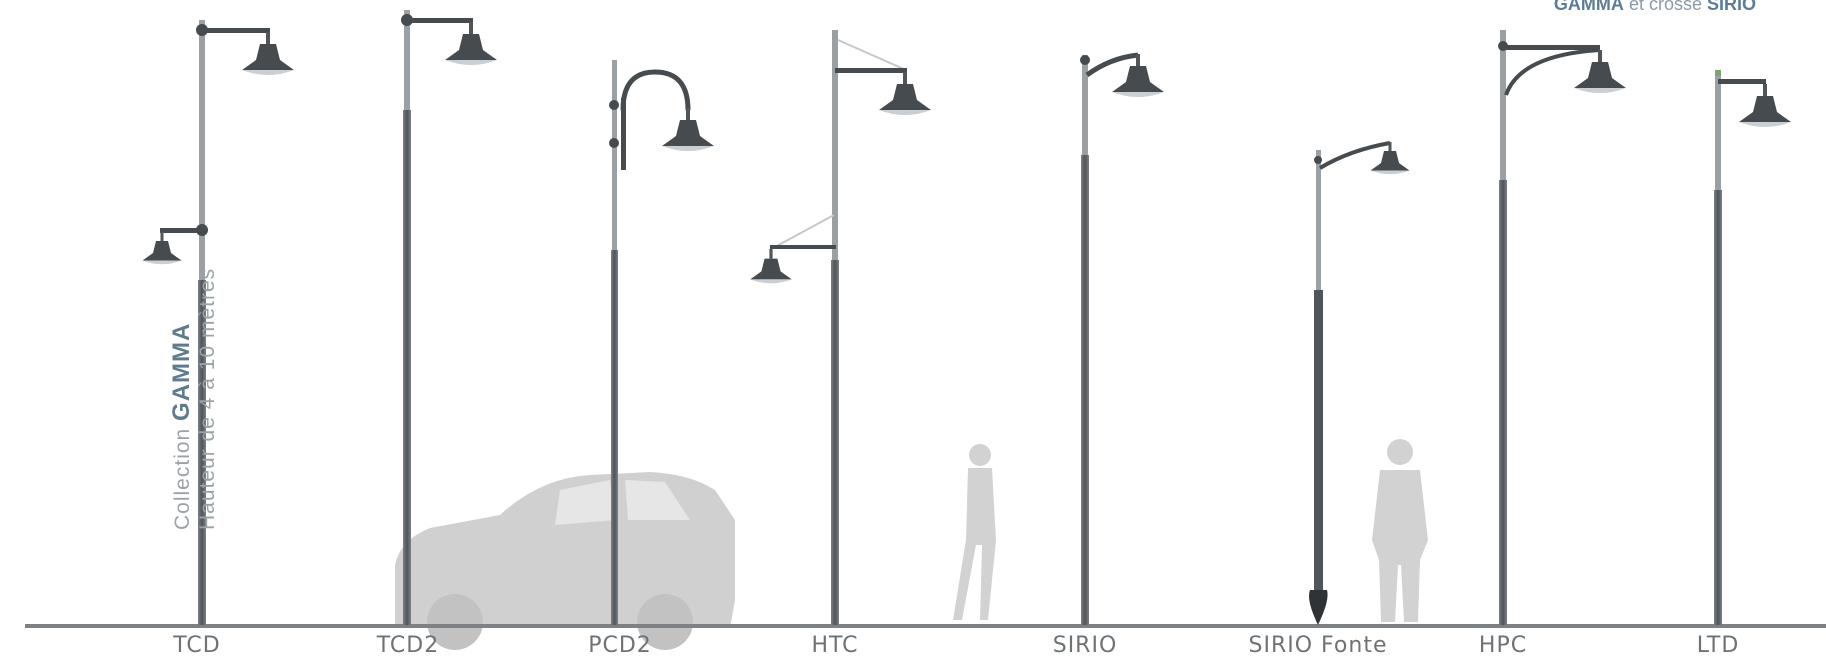 Image resolution: width=1826 pixels, height=661 pixels. Describe the element at coordinates (181, 371) in the screenshot. I see `collection-name: GAMMA` at that location.